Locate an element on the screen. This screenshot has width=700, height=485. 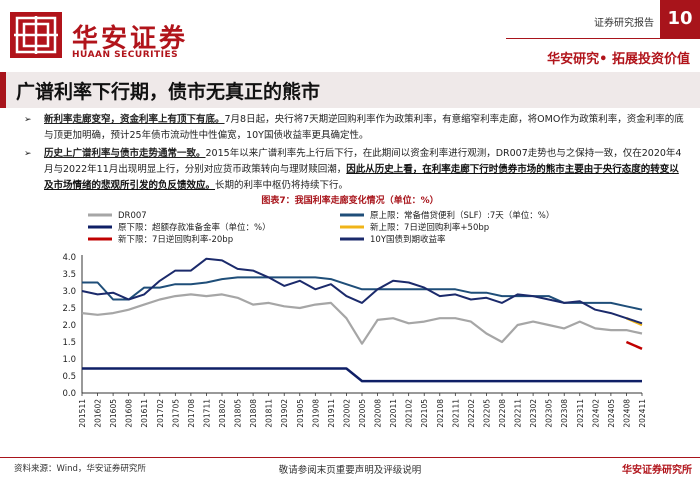
x-tick-label: 201611 is located at coordinates (144, 413).